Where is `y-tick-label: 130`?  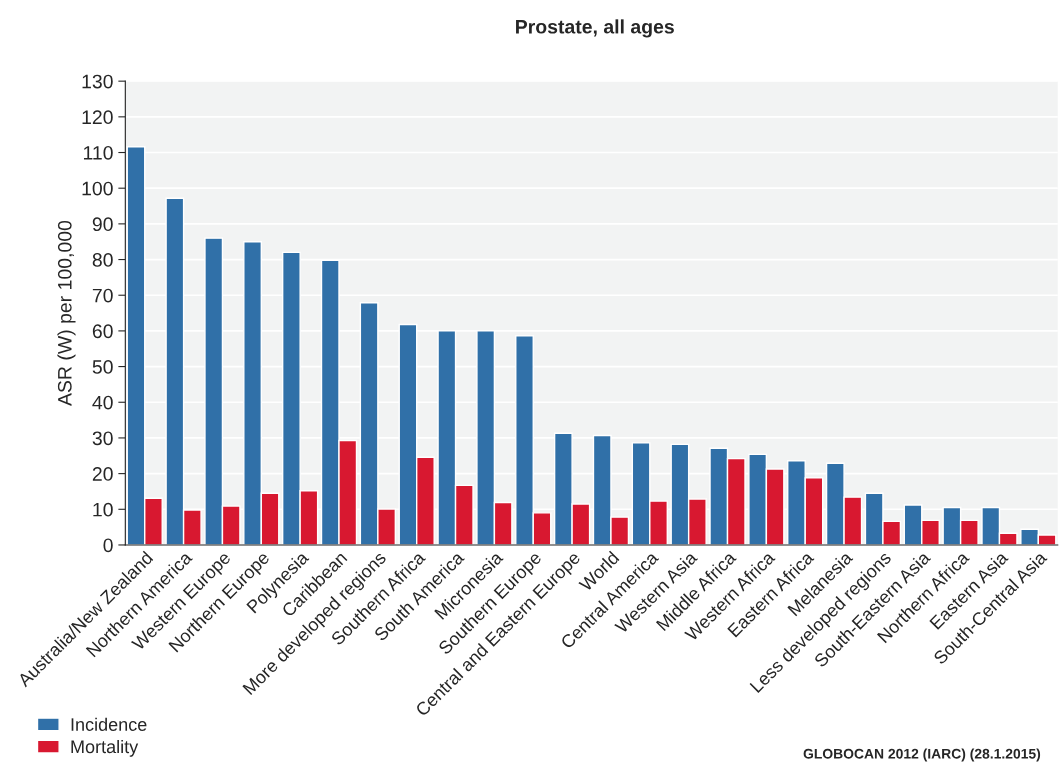 y-tick-label: 130 is located at coordinates (97, 81).